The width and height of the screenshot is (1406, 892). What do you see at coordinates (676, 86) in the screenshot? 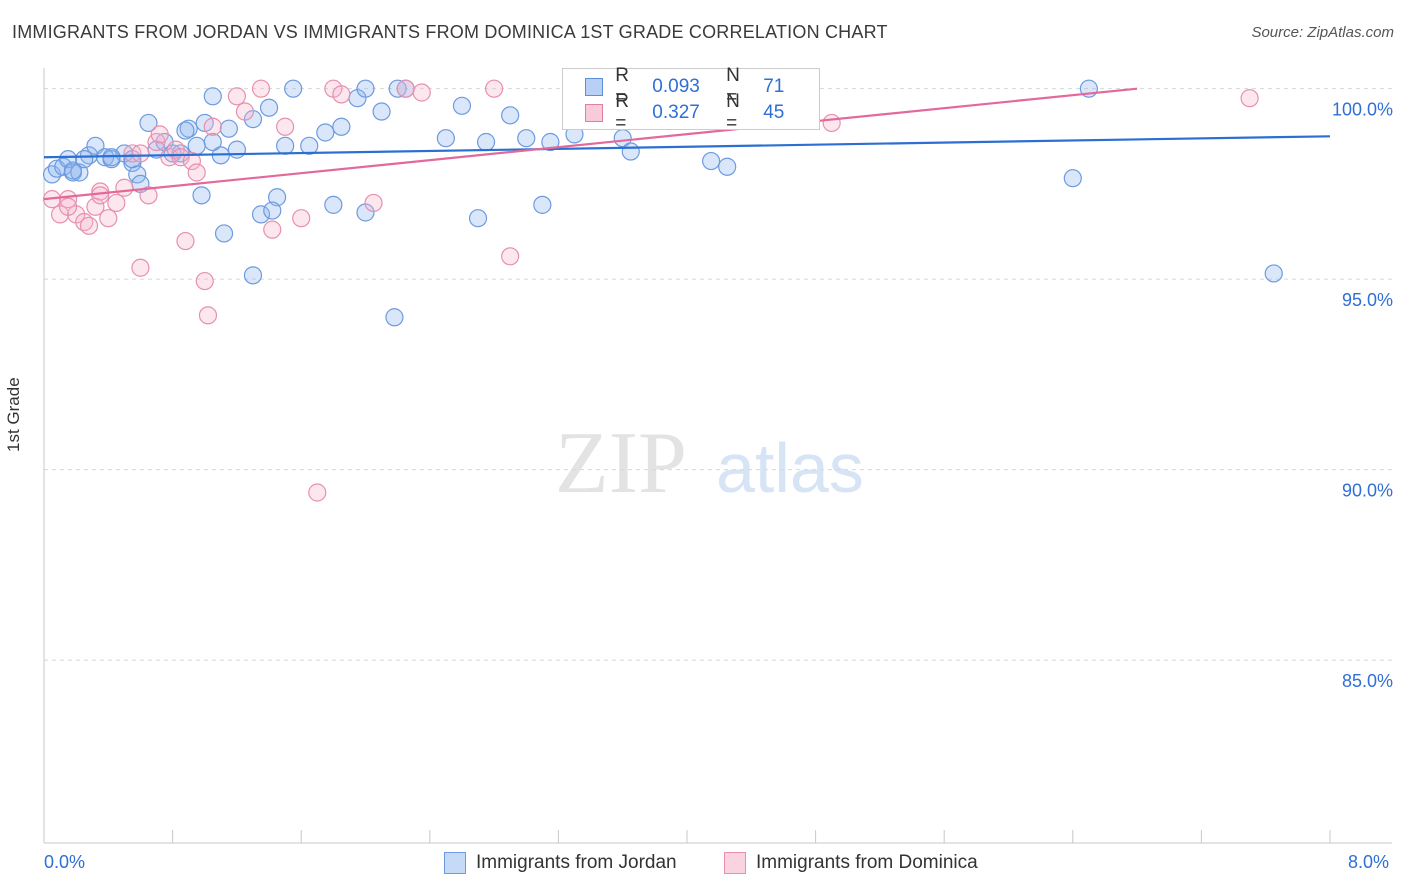
I see `r-value-jordan: 0.093` at bounding box center [676, 86].